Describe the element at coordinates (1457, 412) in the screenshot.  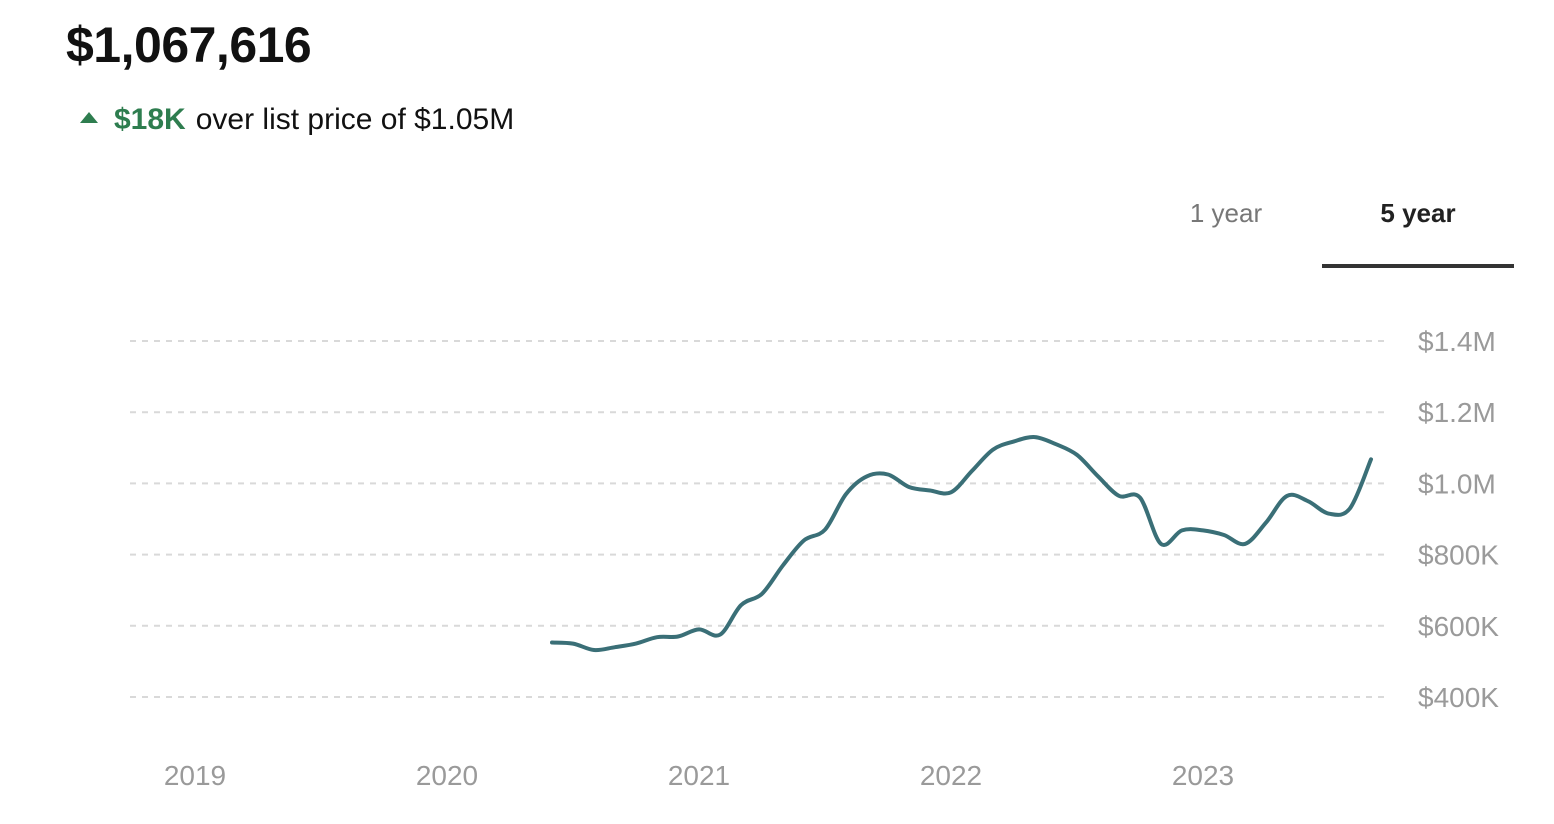
I see `y-tick-label: $1.2M` at that location.